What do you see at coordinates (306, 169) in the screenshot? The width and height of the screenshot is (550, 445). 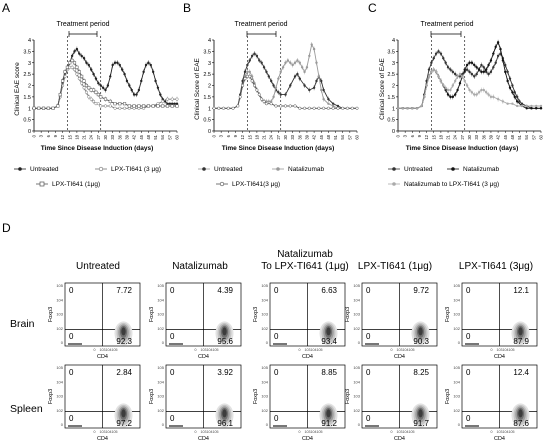 I see `legend-label-natalizumab-b: Natalizumab` at bounding box center [306, 169].